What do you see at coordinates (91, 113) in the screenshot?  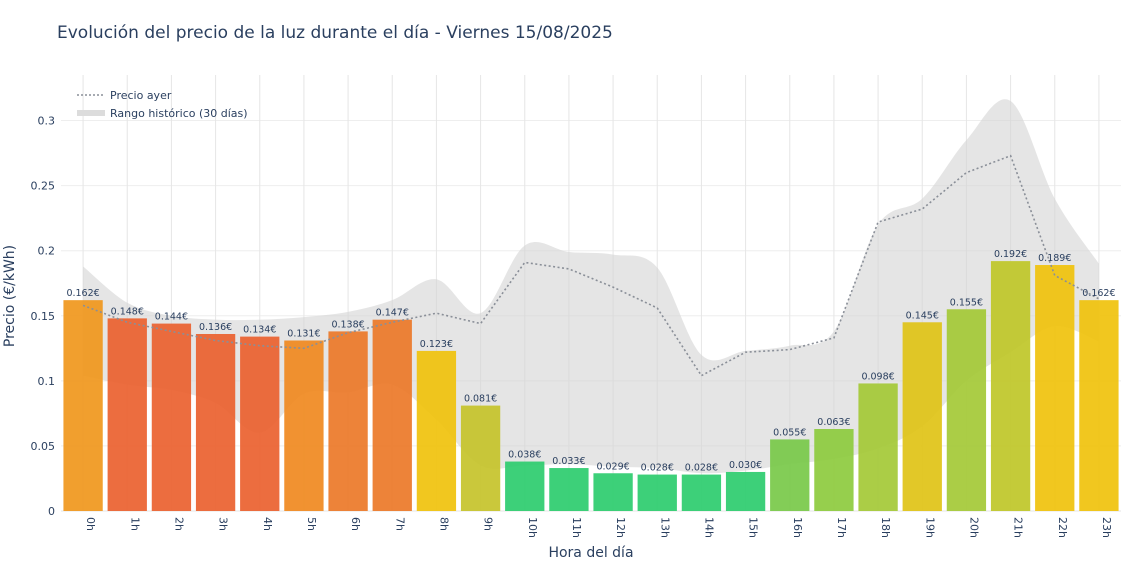 I see `legend-swatch-historical` at bounding box center [91, 113].